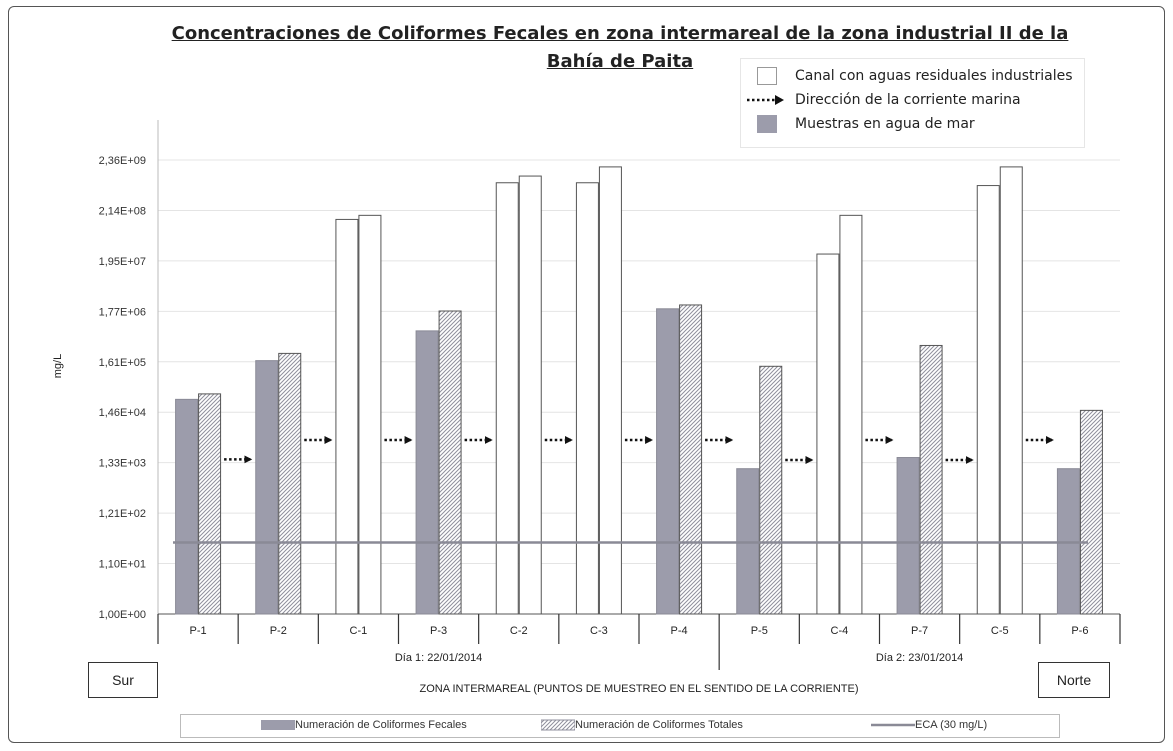 The height and width of the screenshot is (751, 1173). I want to click on x-tick-label: C-1, so click(359, 631).